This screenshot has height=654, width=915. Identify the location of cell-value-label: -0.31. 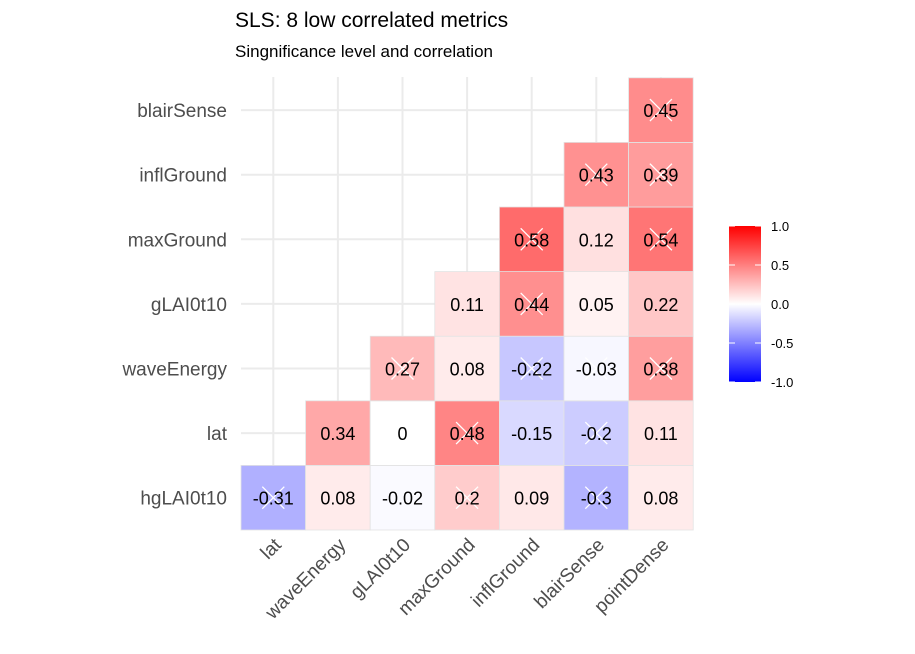
(273, 499).